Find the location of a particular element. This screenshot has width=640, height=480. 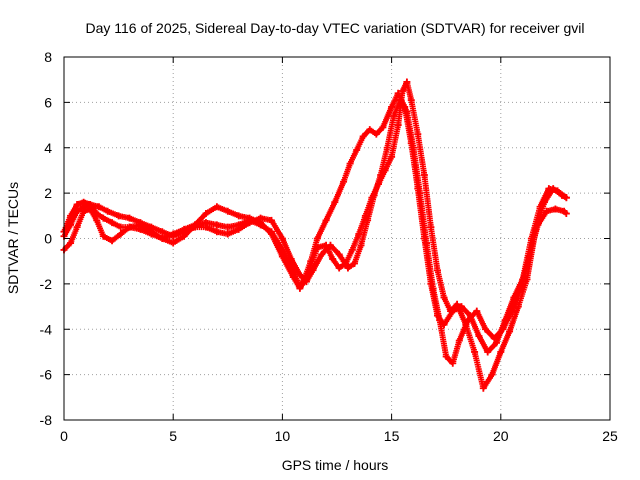

x-axis-label: GPS time / hours is located at coordinates (335, 465).